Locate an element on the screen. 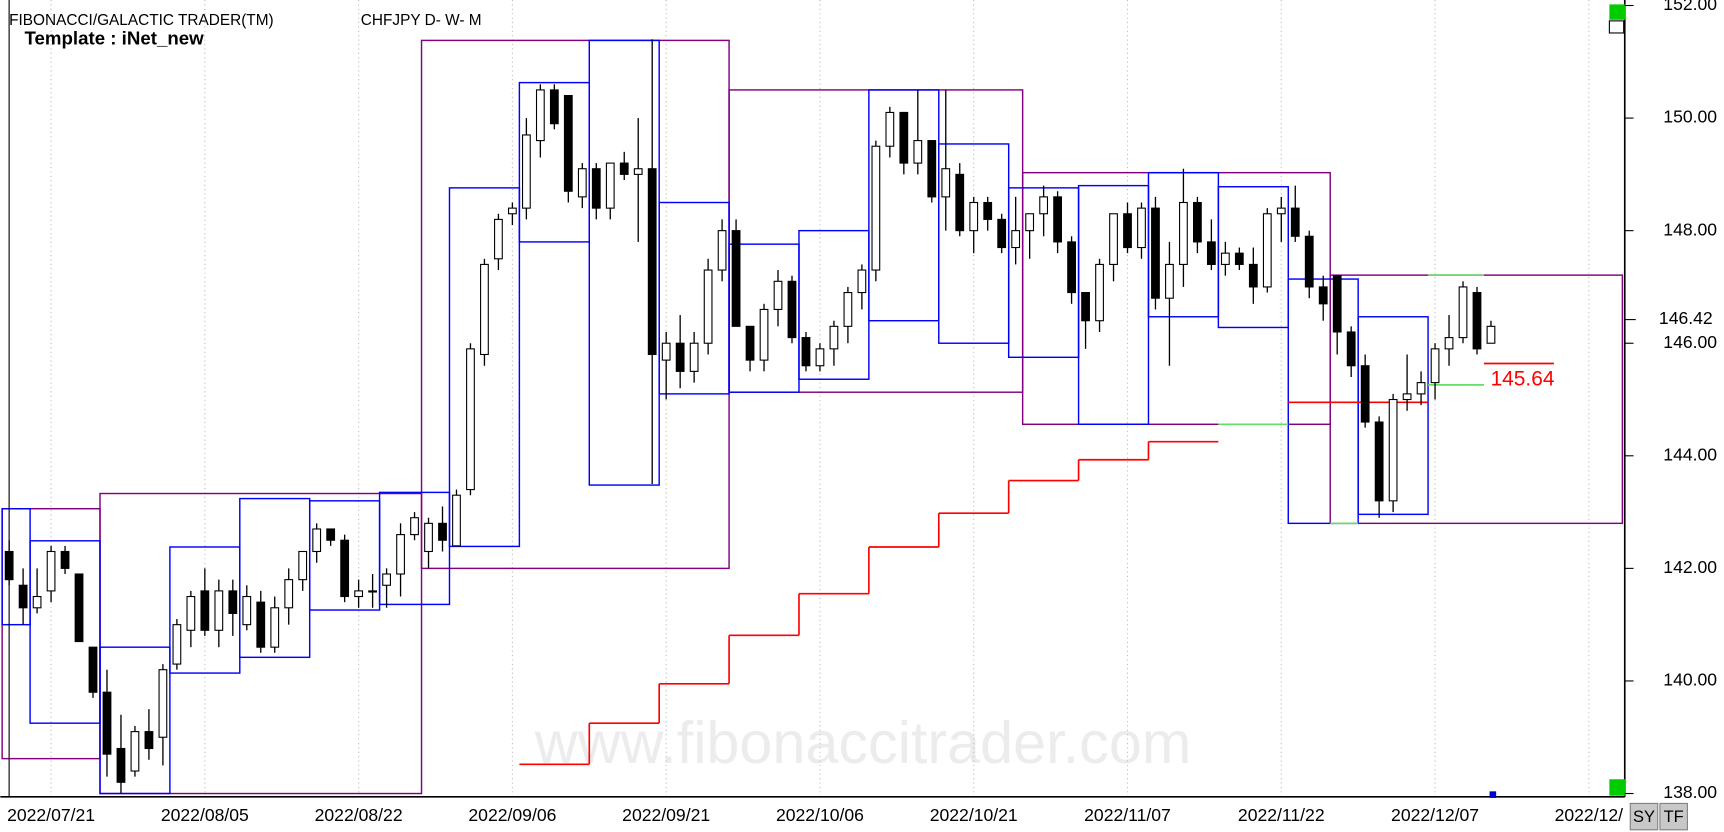  x-tick-label: 2022/12/07 is located at coordinates (1435, 815).